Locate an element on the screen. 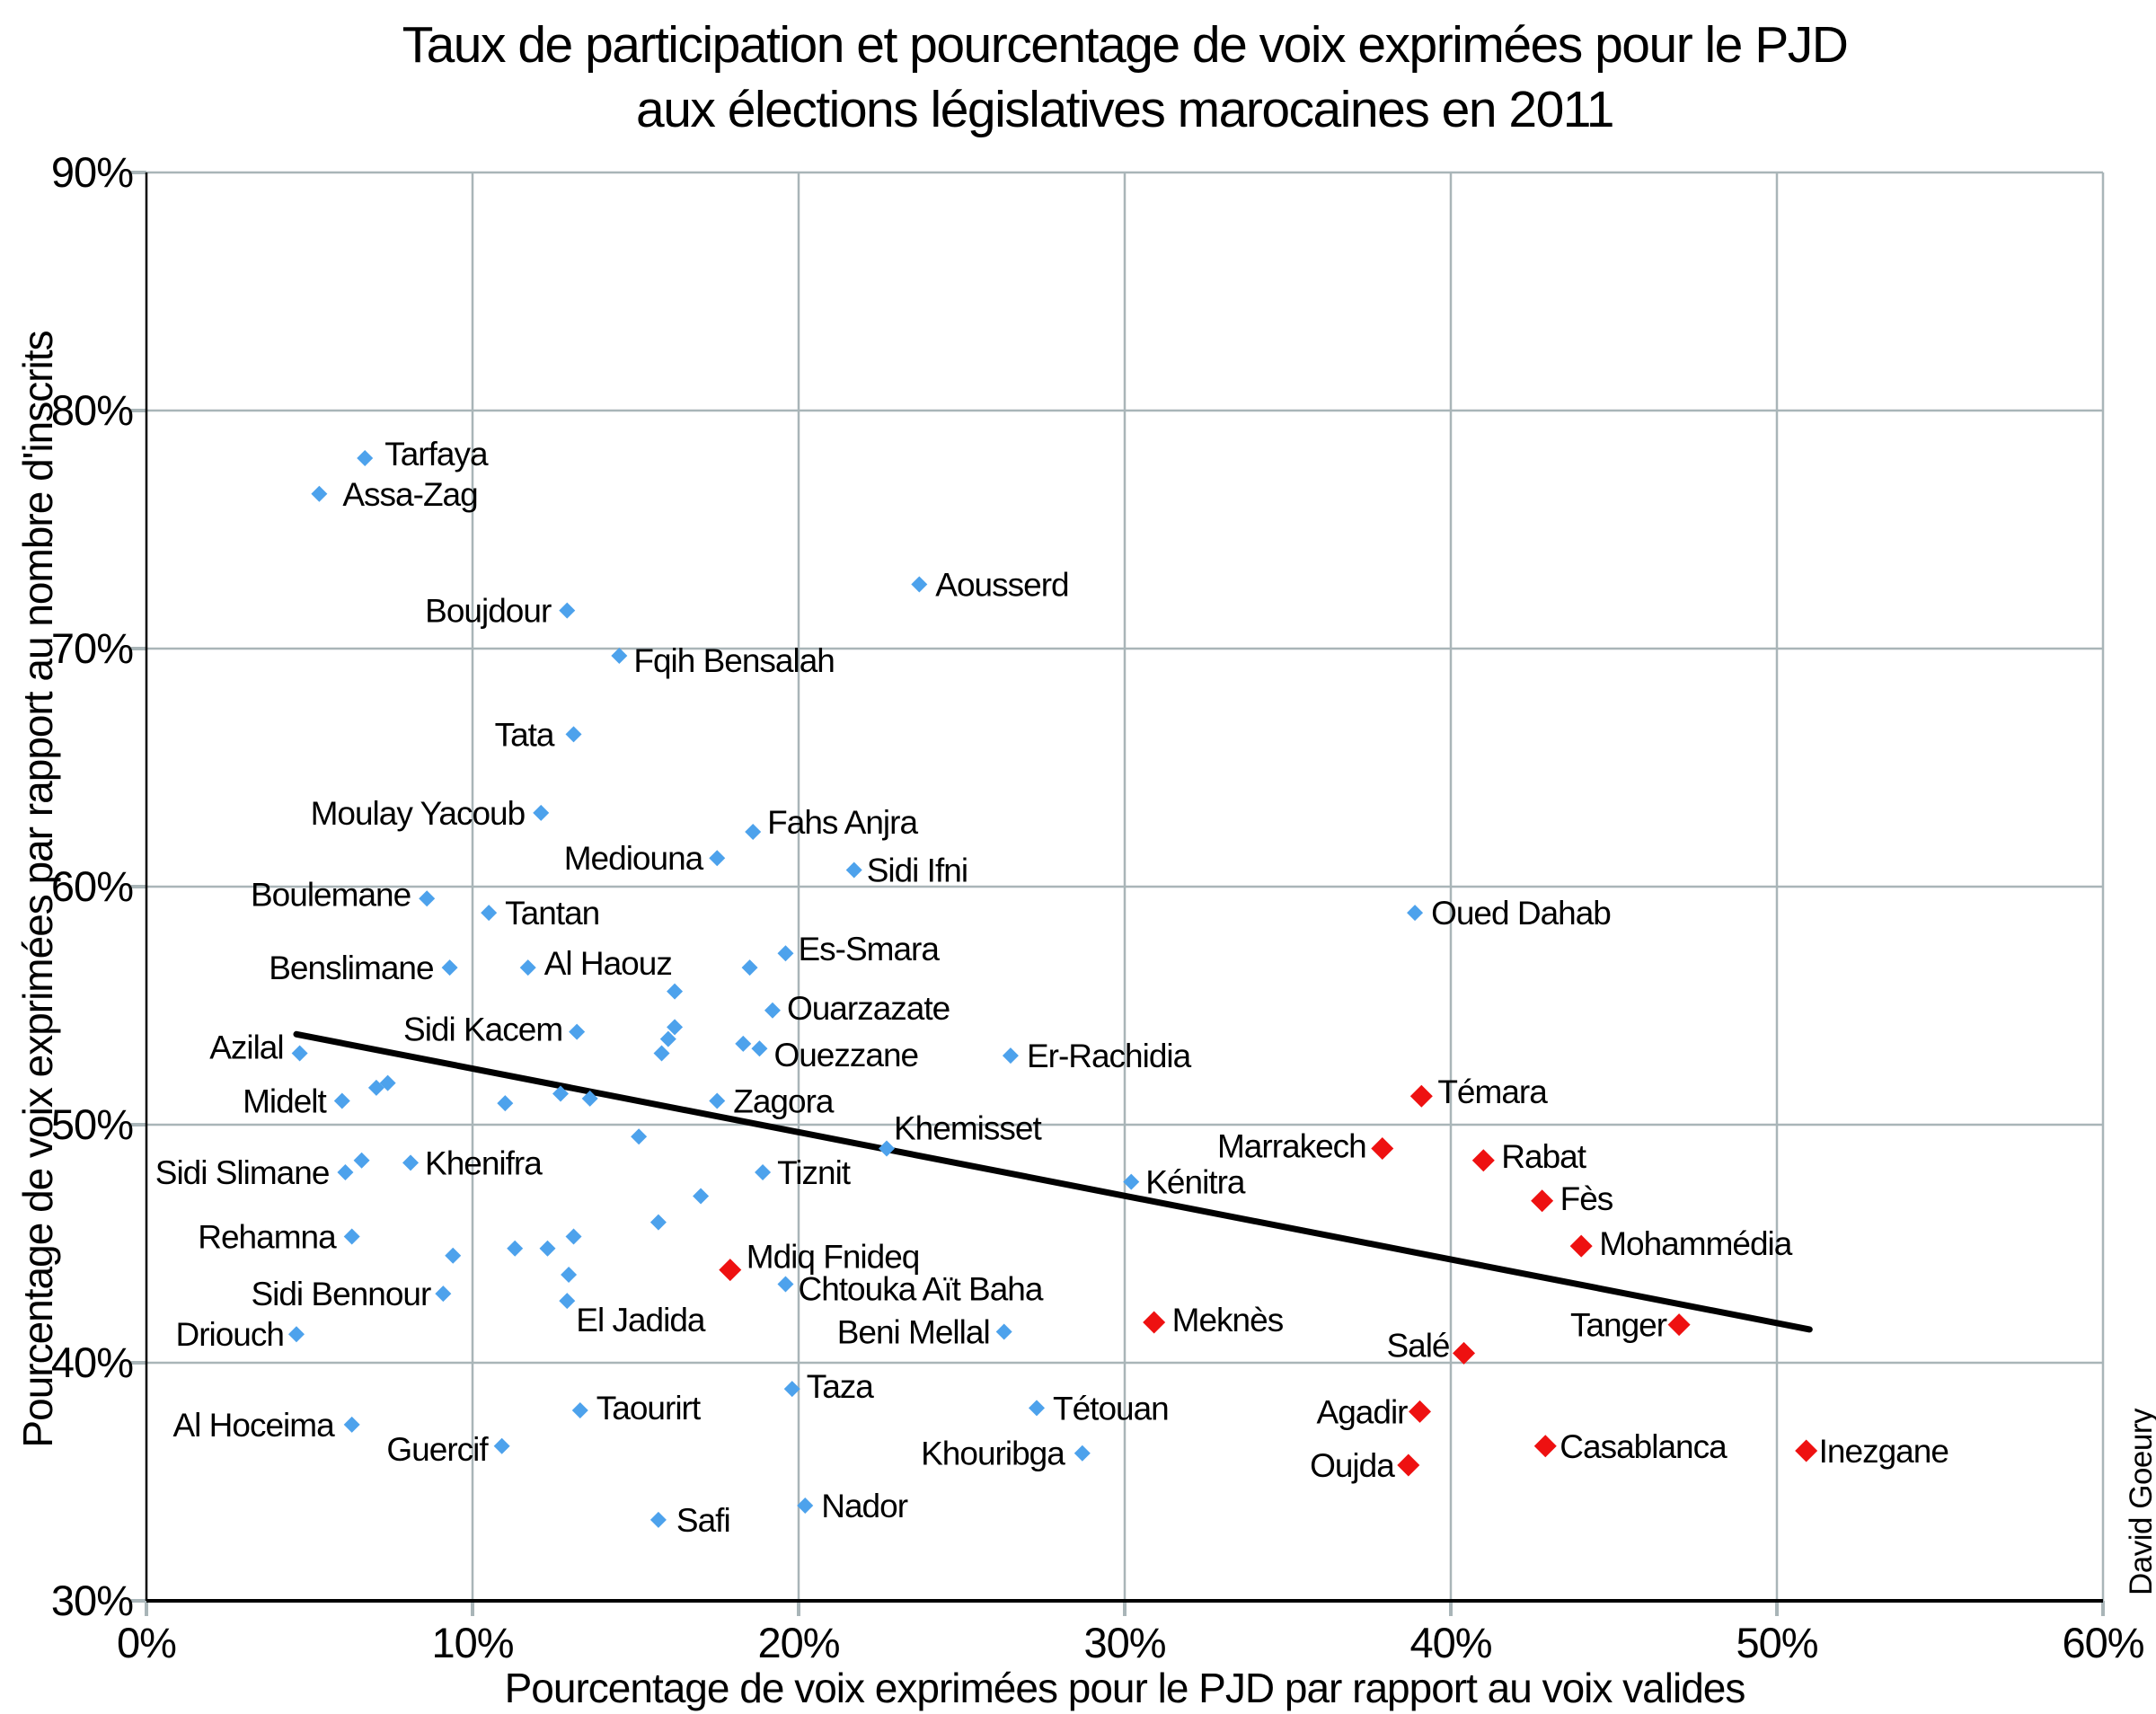 This screenshot has height=1714, width=2156. data-point-marrakech is located at coordinates (1382, 1148).